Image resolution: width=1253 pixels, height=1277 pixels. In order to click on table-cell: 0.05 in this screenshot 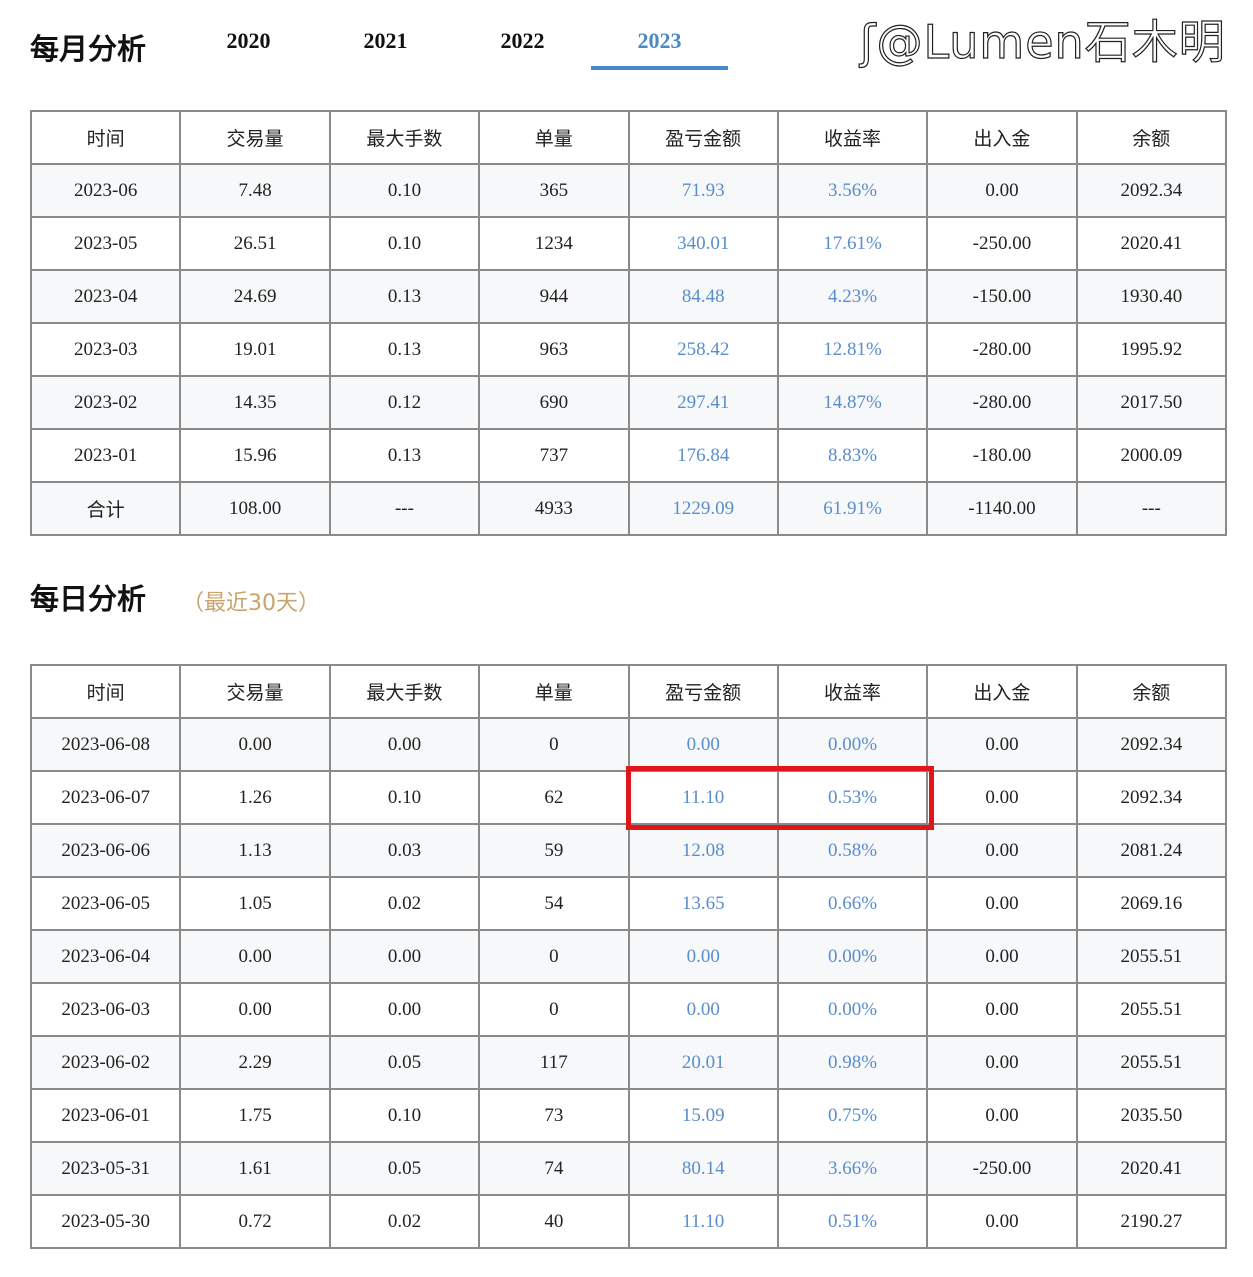, I will do `click(404, 1168)`.